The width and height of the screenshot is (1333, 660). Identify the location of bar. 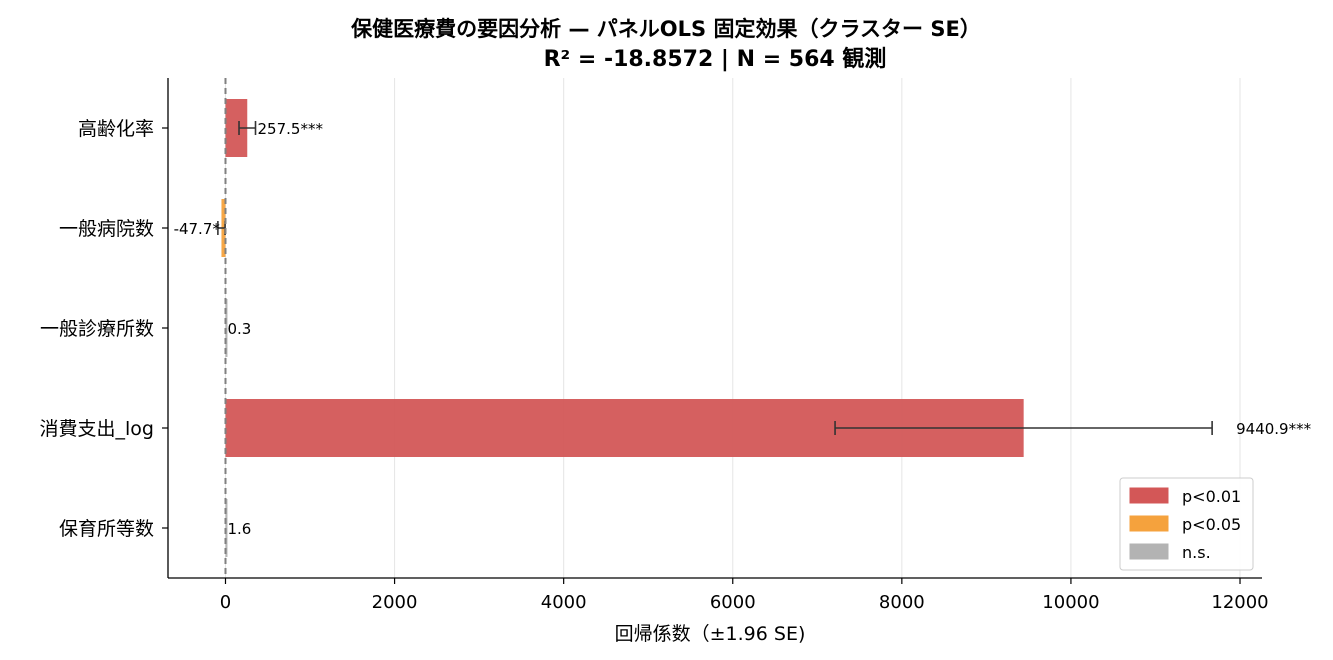
(236, 128).